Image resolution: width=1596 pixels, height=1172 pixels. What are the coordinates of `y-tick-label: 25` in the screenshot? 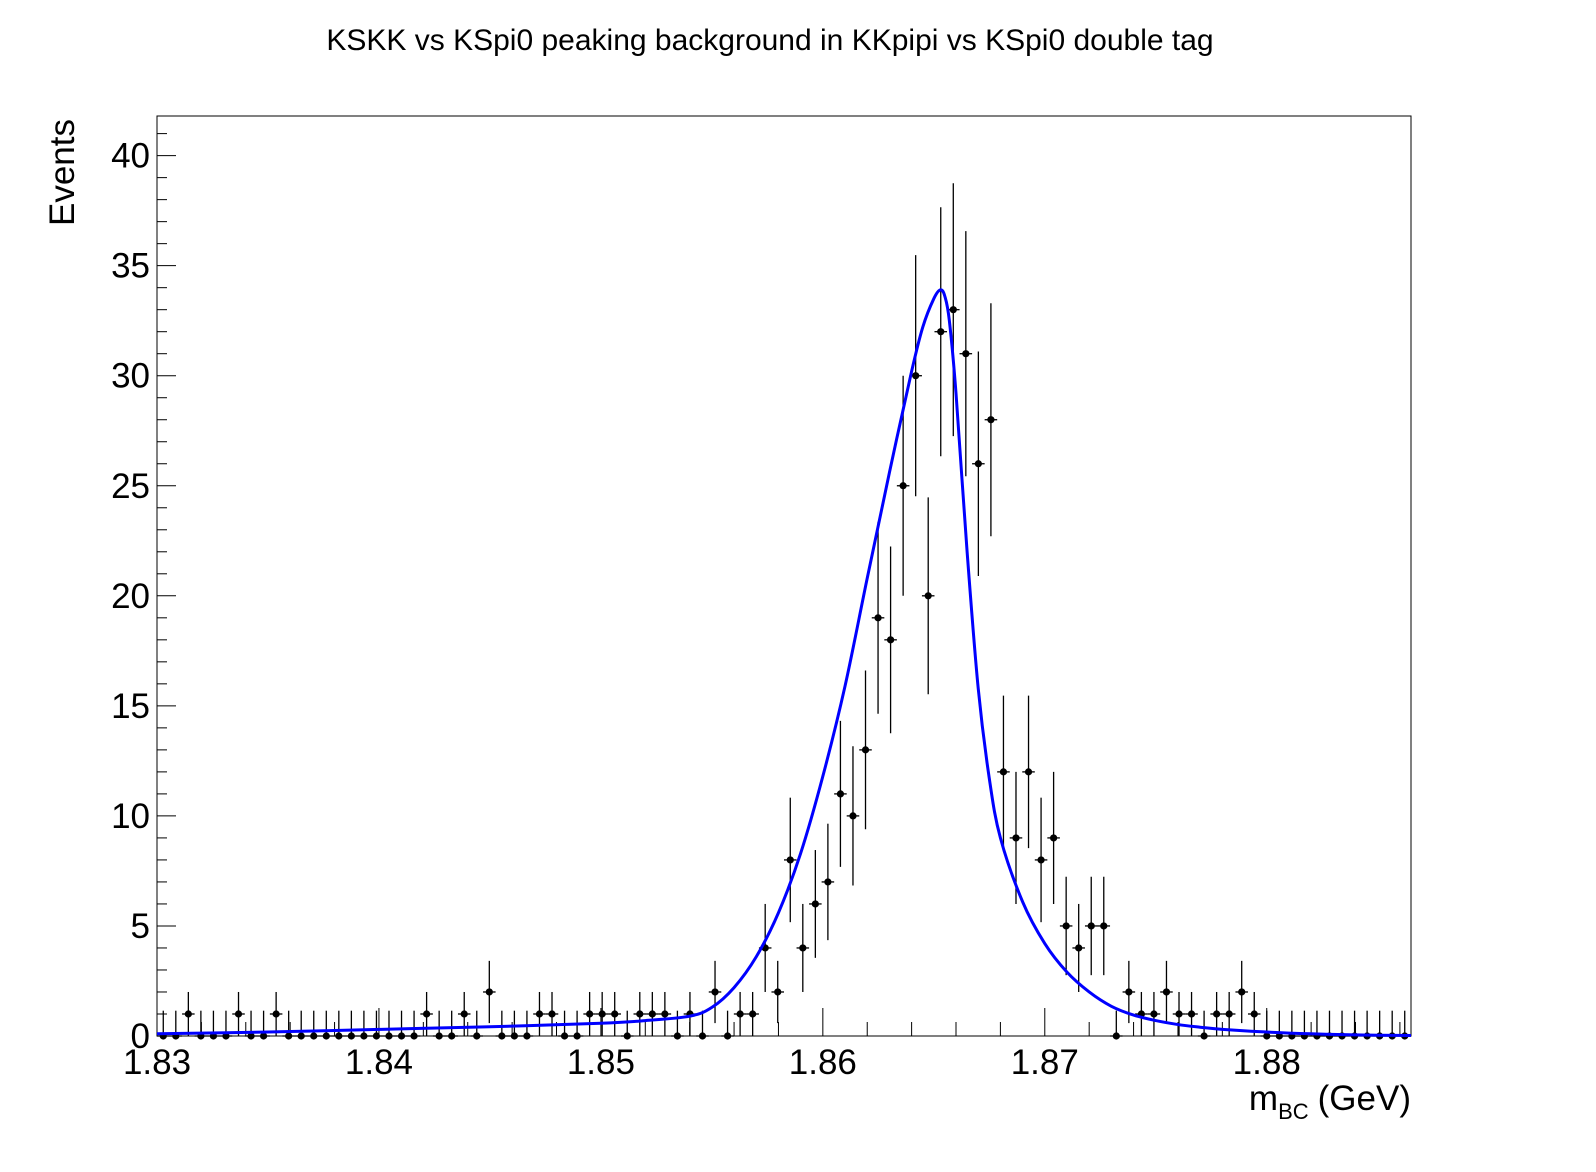 It's located at (130, 486).